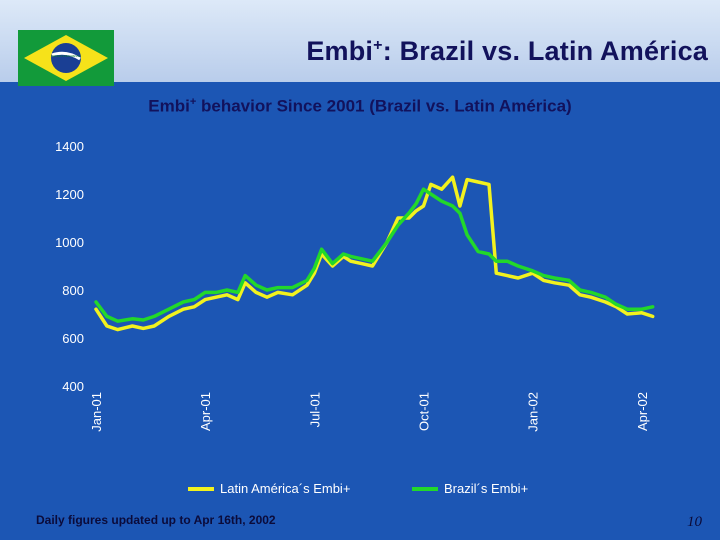  I want to click on y-tick-label: 600, so click(73, 338).